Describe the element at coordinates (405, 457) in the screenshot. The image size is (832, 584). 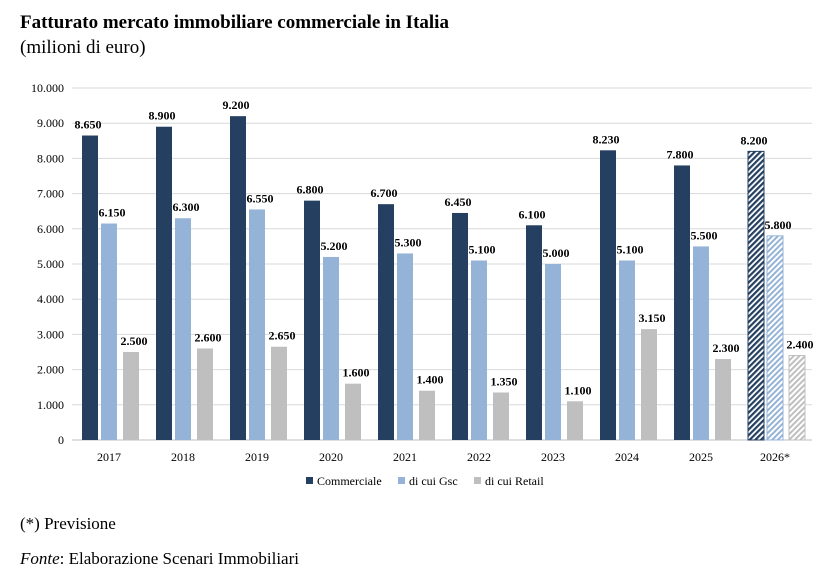
I see `x-tick-label: 2021` at that location.